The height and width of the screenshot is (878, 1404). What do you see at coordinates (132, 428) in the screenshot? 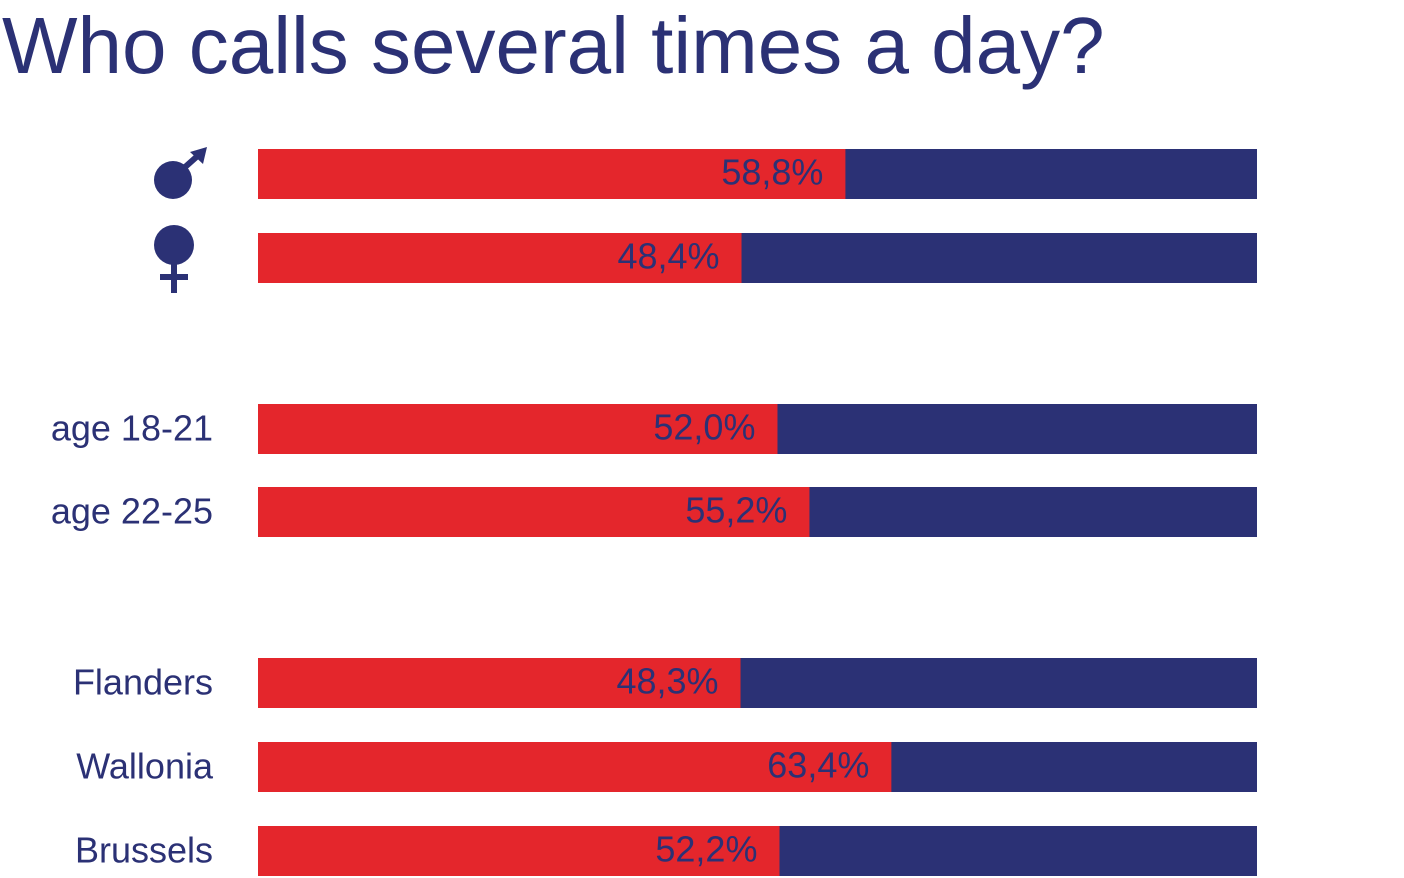
I see `category-label: age 18-21` at bounding box center [132, 428].